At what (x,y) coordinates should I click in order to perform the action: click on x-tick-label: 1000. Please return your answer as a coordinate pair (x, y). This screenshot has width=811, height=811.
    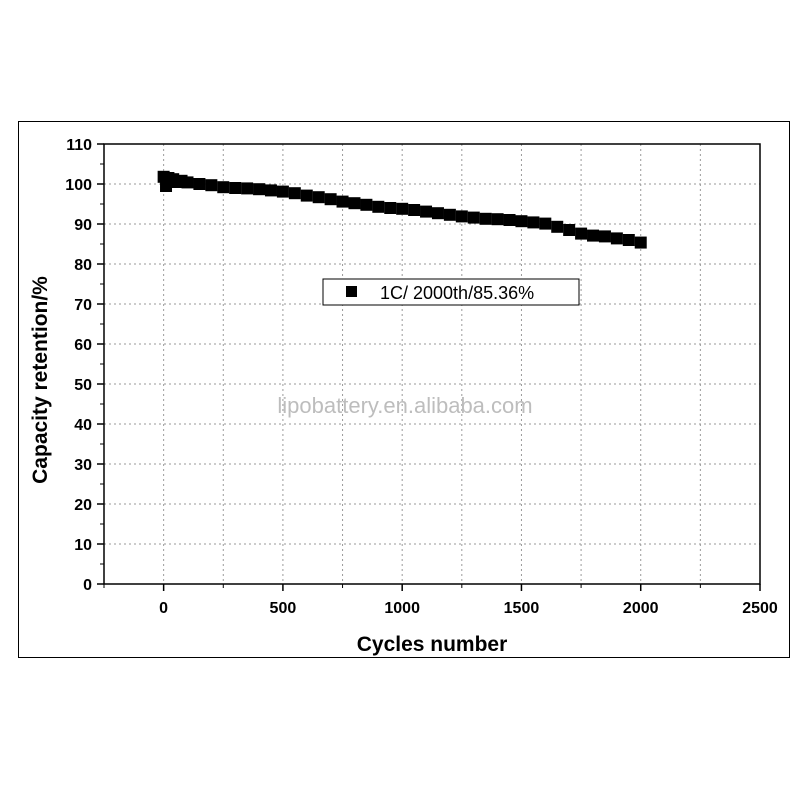
    Looking at the image, I should click on (402, 608).